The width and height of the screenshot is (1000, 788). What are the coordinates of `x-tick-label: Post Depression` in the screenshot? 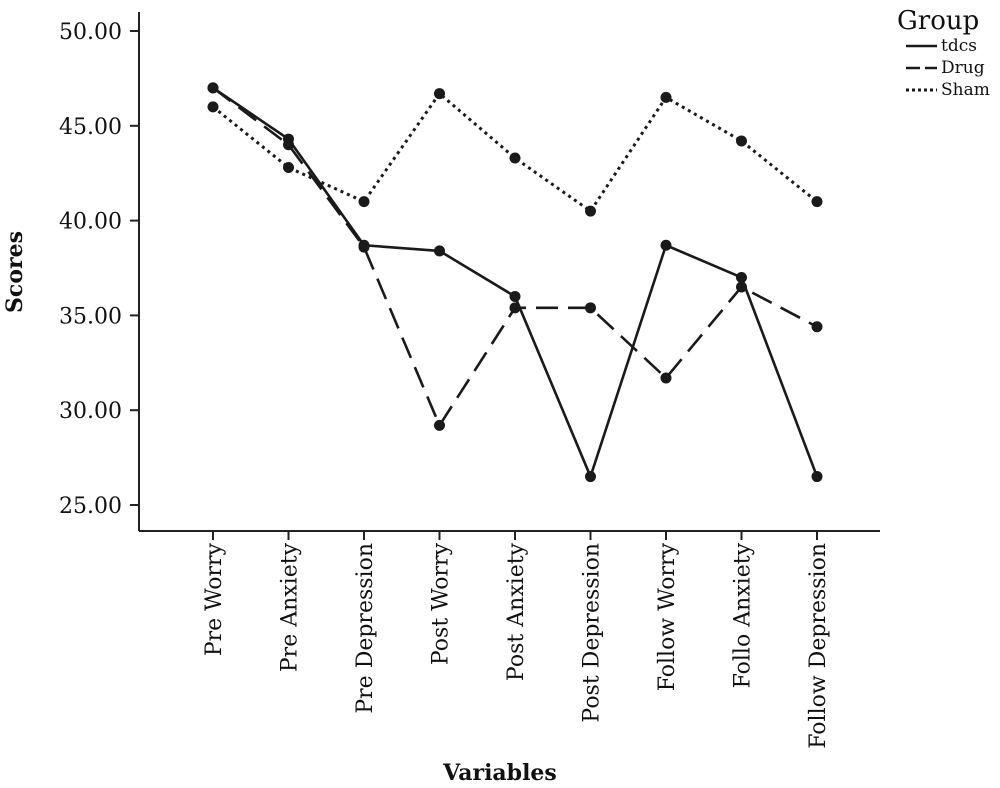 It's located at (592, 633).